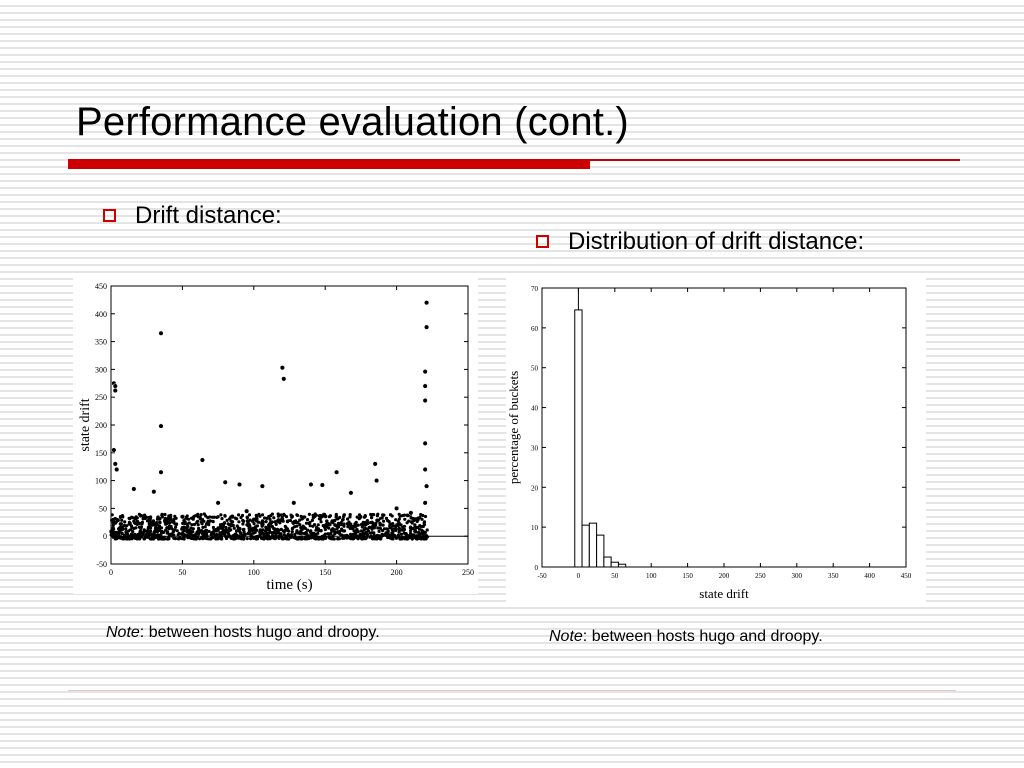 This screenshot has width=1024, height=768. What do you see at coordinates (906, 576) in the screenshot?
I see `x-tick-label: 450` at bounding box center [906, 576].